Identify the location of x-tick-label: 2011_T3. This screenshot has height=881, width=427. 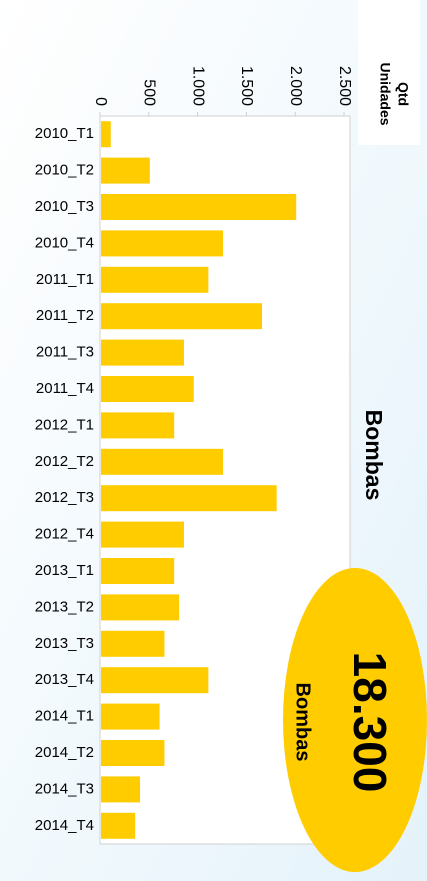
(65, 352).